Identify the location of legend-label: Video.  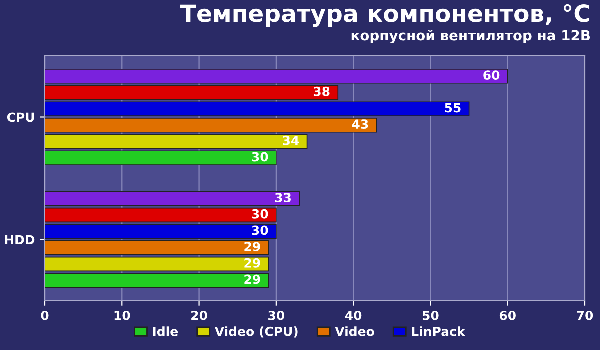
(354, 331).